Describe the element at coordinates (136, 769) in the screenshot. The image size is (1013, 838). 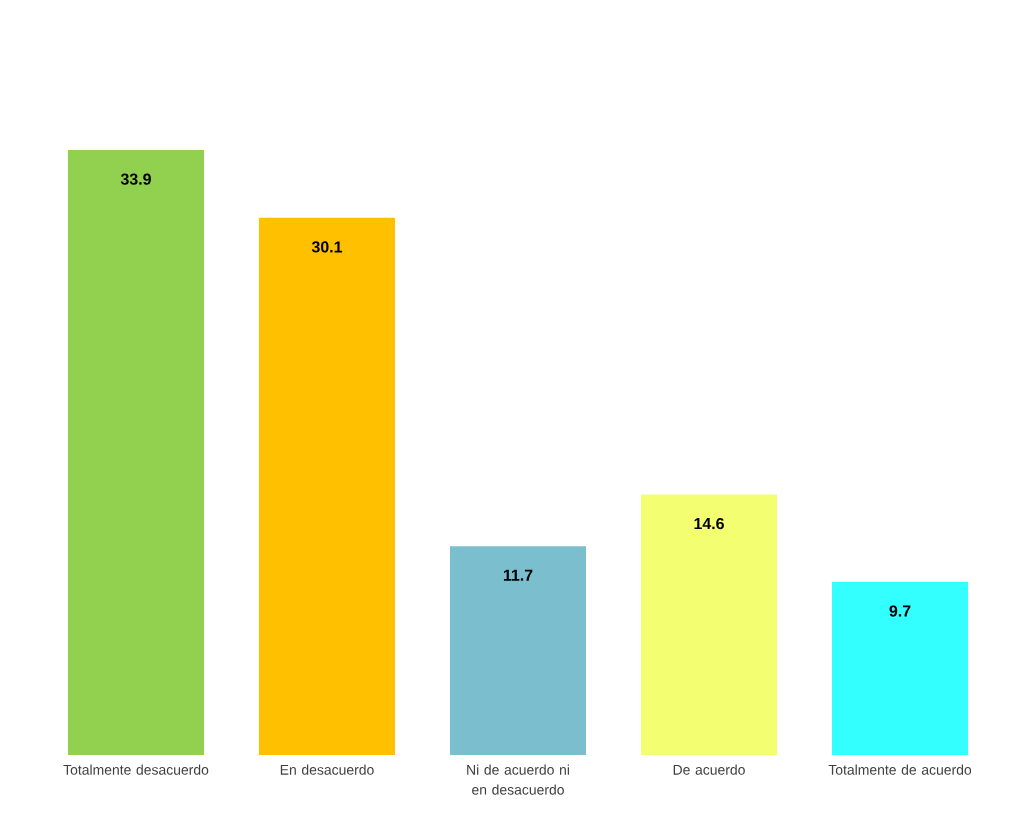
I see `x-tick-label: Totalmente desacuerdo` at that location.